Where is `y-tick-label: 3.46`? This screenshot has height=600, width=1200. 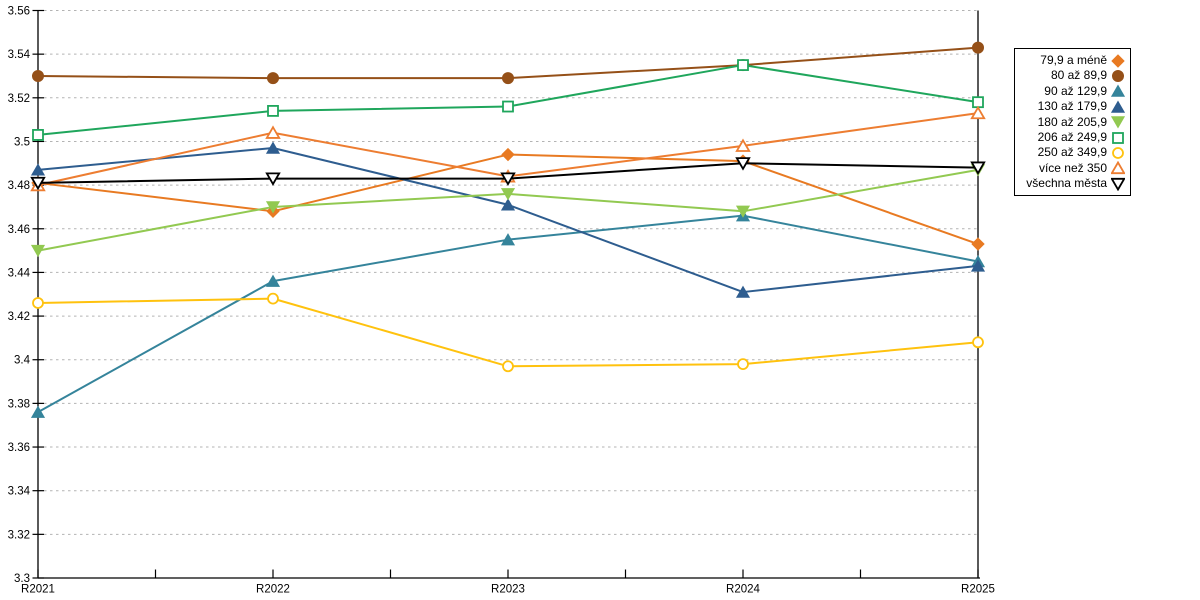
y-tick-label: 3.46 is located at coordinates (19, 230).